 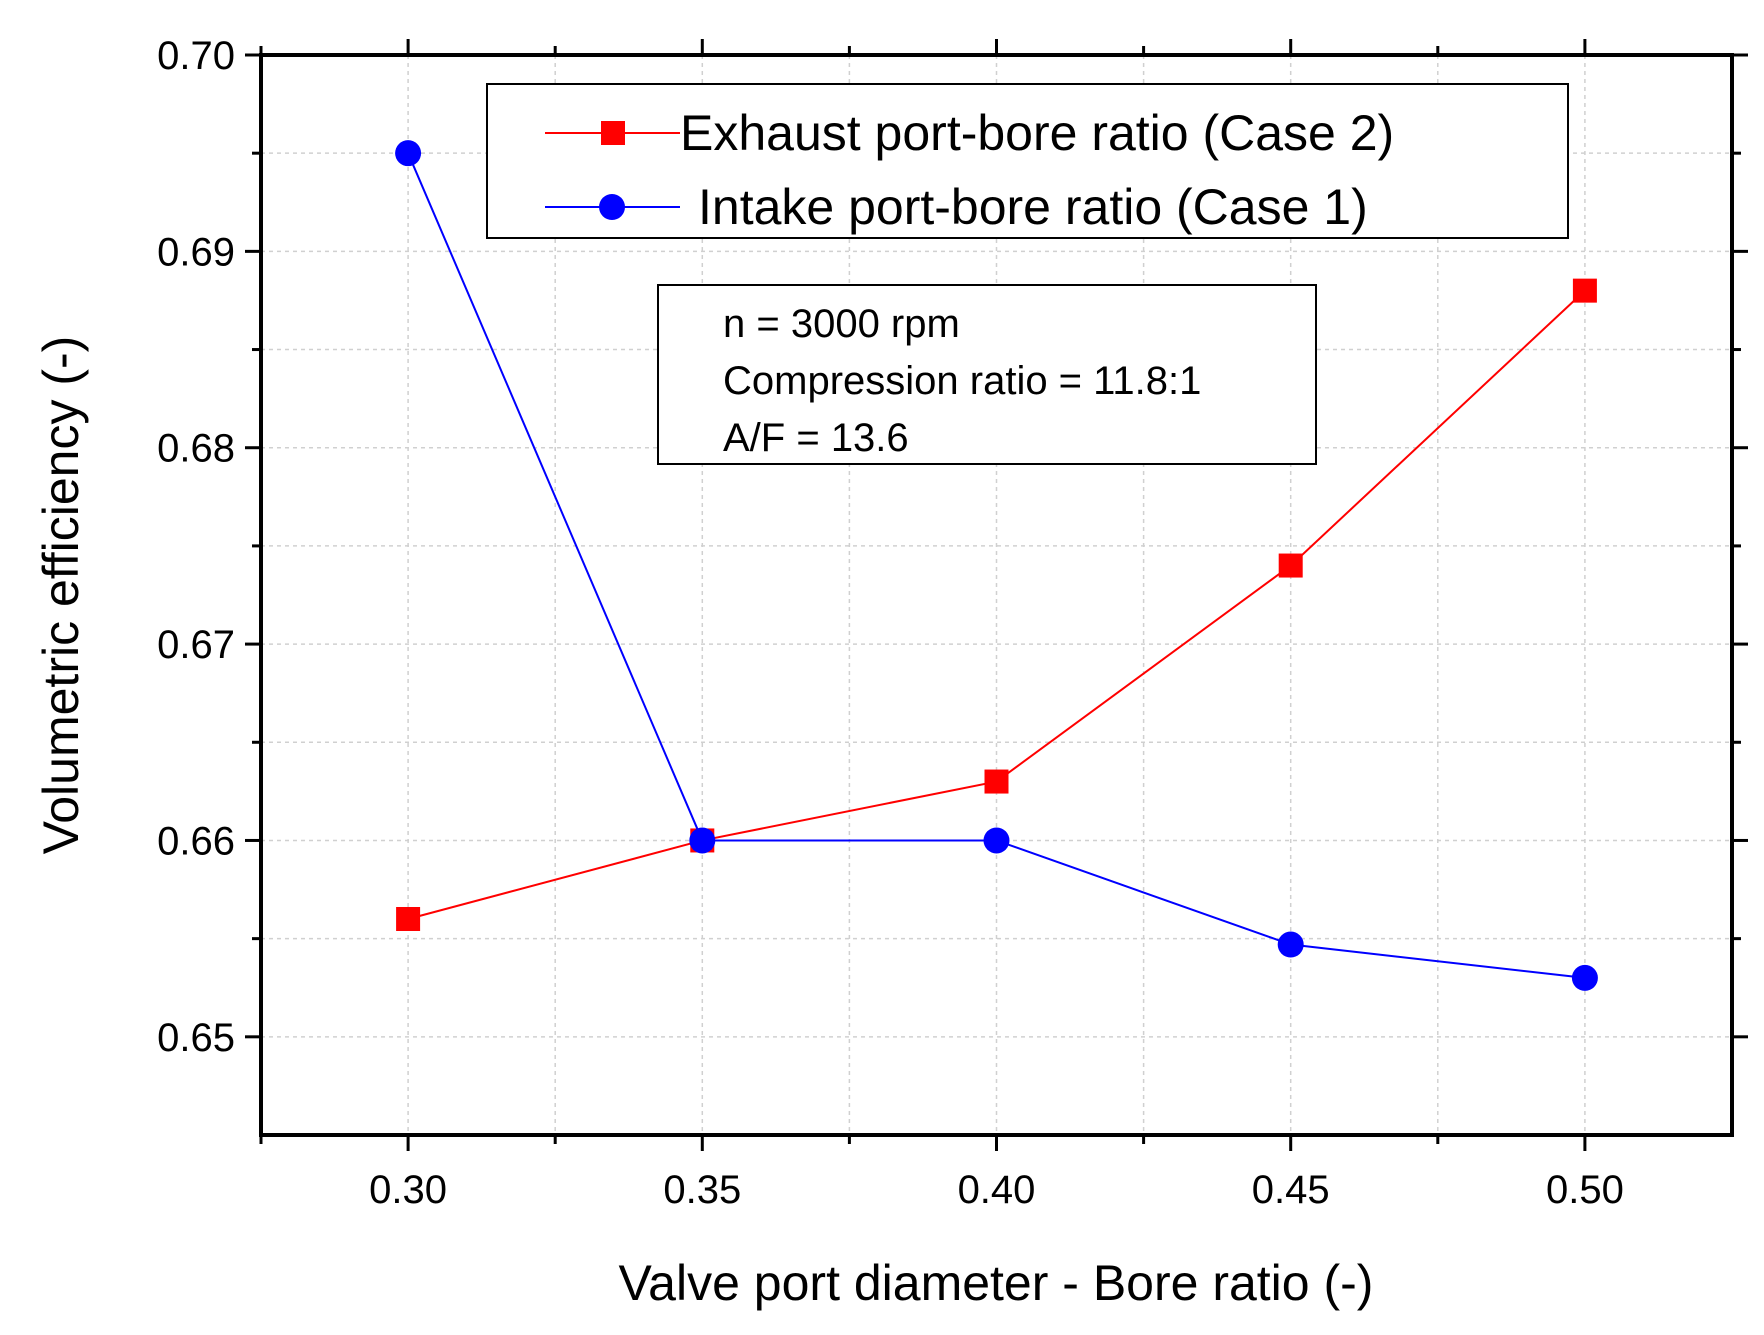 I want to click on x-tick-label: 0.50, so click(x=1585, y=1190).